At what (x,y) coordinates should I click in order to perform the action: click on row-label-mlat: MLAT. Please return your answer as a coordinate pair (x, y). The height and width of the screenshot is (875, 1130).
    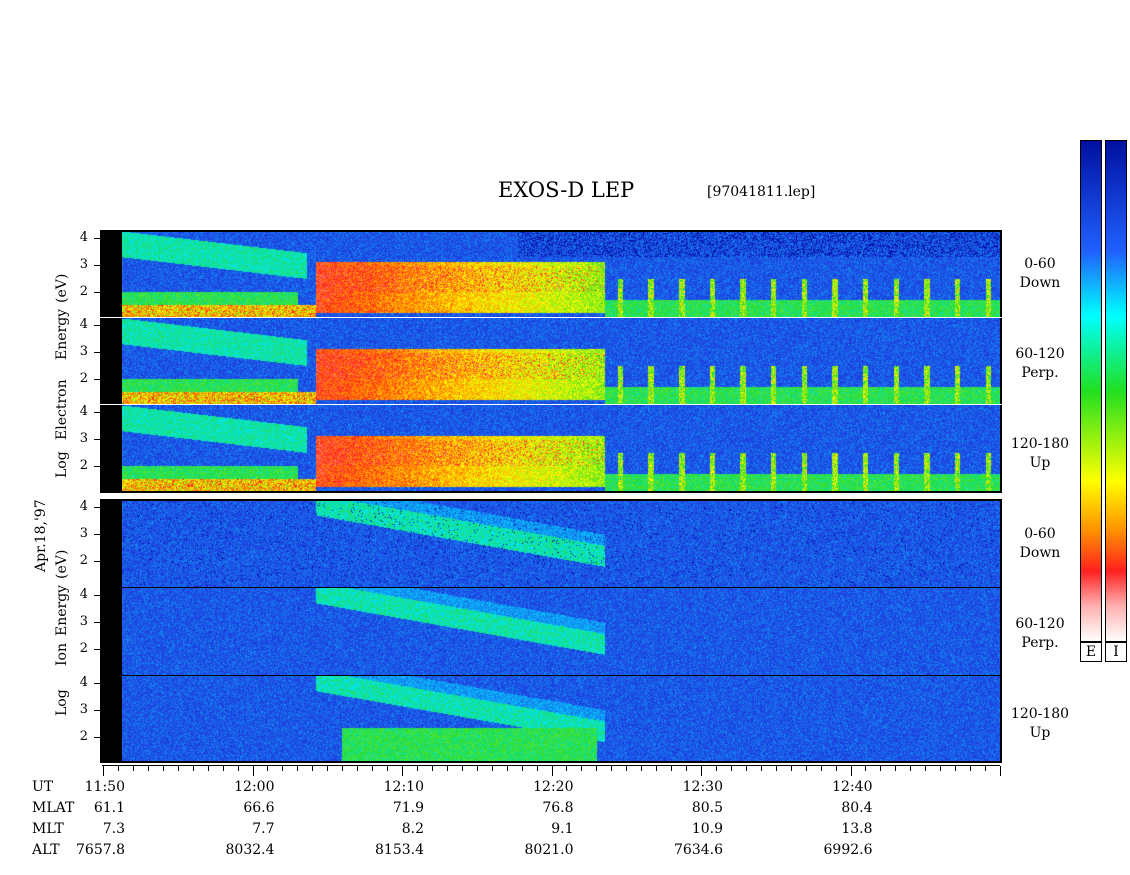
    Looking at the image, I should click on (53, 808).